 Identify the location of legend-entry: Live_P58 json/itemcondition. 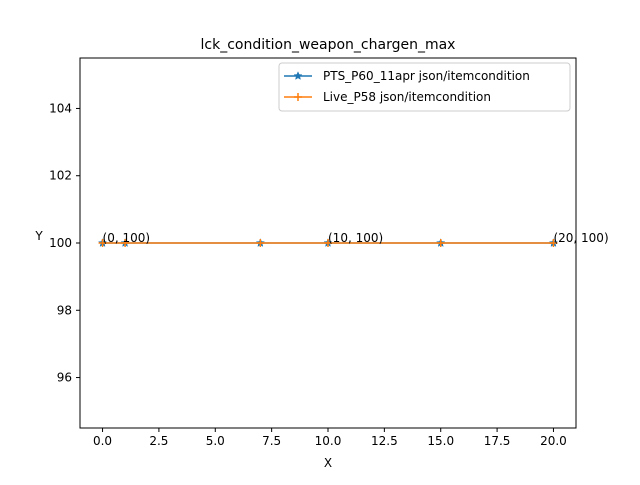
(387, 97).